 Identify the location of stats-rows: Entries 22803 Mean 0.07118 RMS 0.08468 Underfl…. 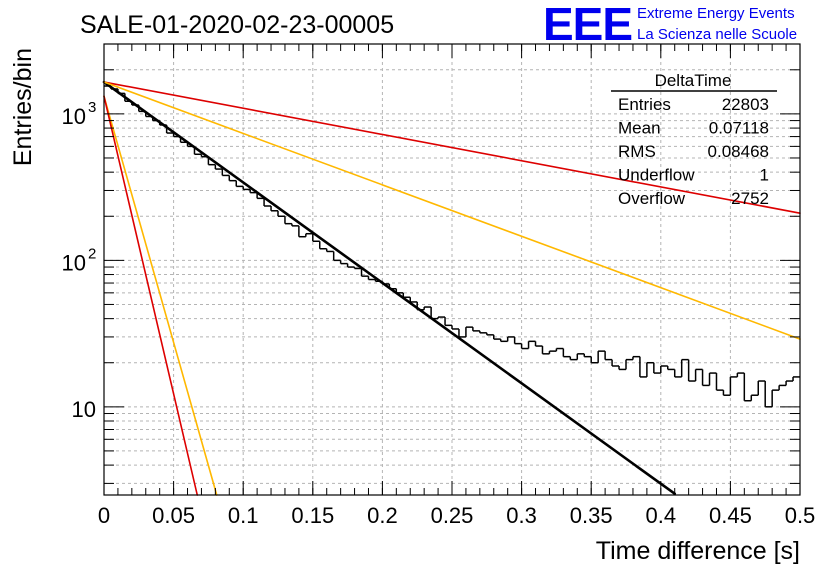
(693, 151).